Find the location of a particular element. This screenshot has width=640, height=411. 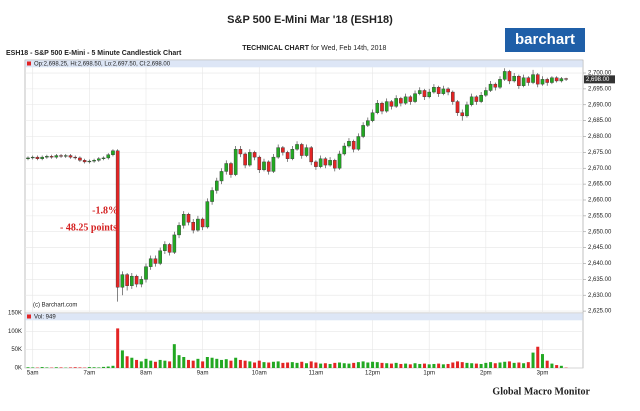

ohlc-swatch is located at coordinates (29, 63).